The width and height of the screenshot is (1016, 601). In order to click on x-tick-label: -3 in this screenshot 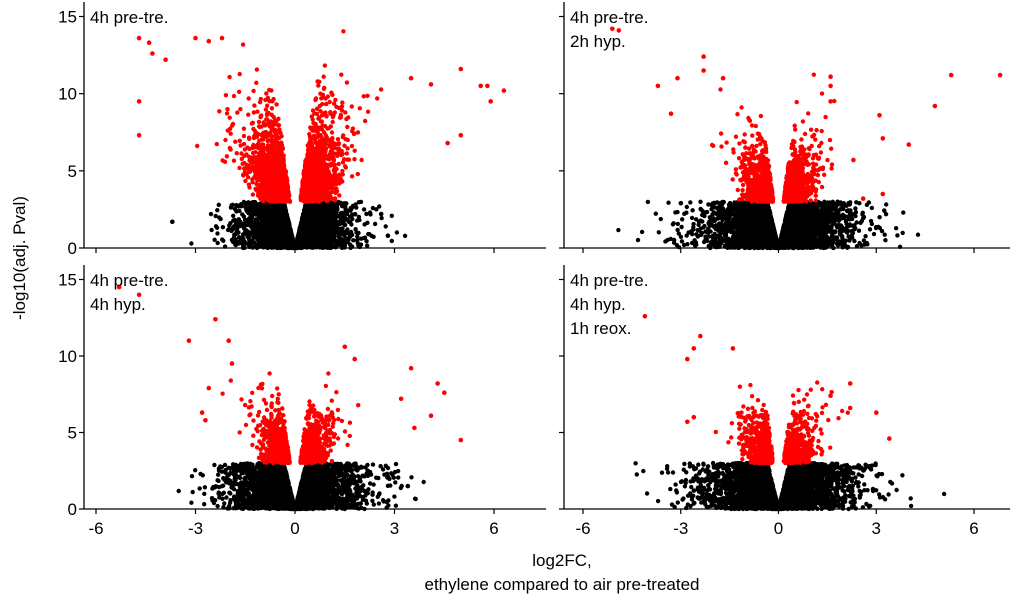, I will do `click(195, 528)`.